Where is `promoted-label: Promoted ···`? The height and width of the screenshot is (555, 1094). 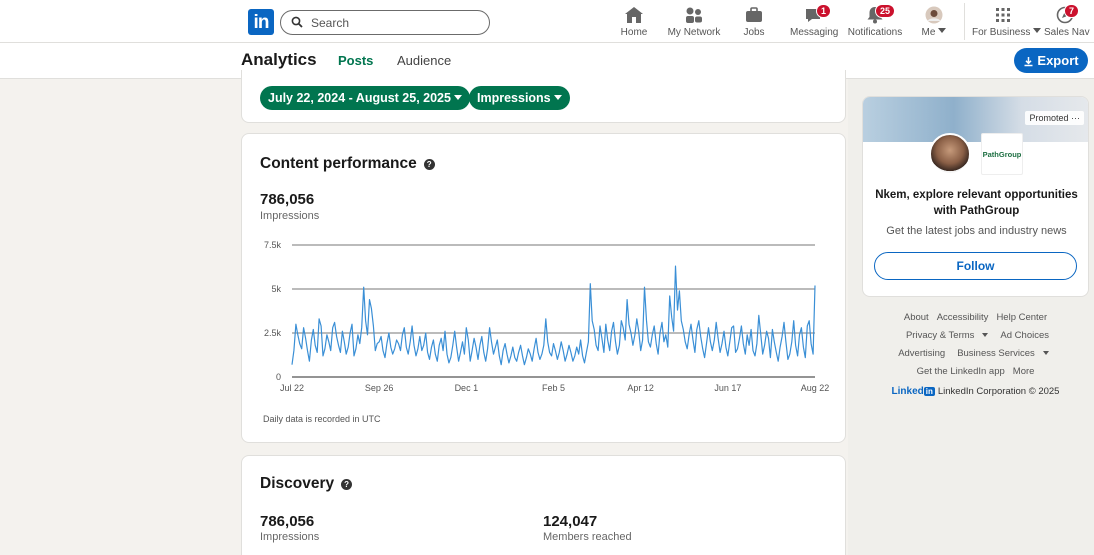 promoted-label: Promoted ··· is located at coordinates (1054, 118).